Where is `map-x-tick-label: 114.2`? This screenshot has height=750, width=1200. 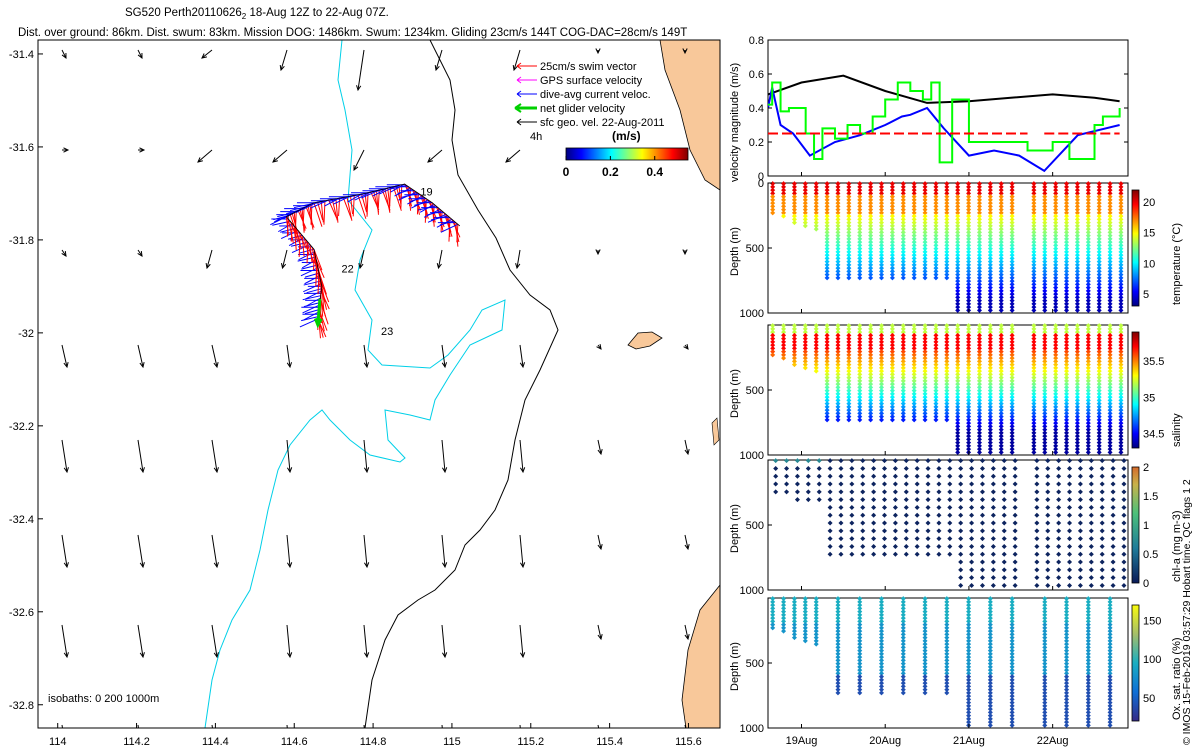 map-x-tick-label: 114.2 is located at coordinates (136, 742).